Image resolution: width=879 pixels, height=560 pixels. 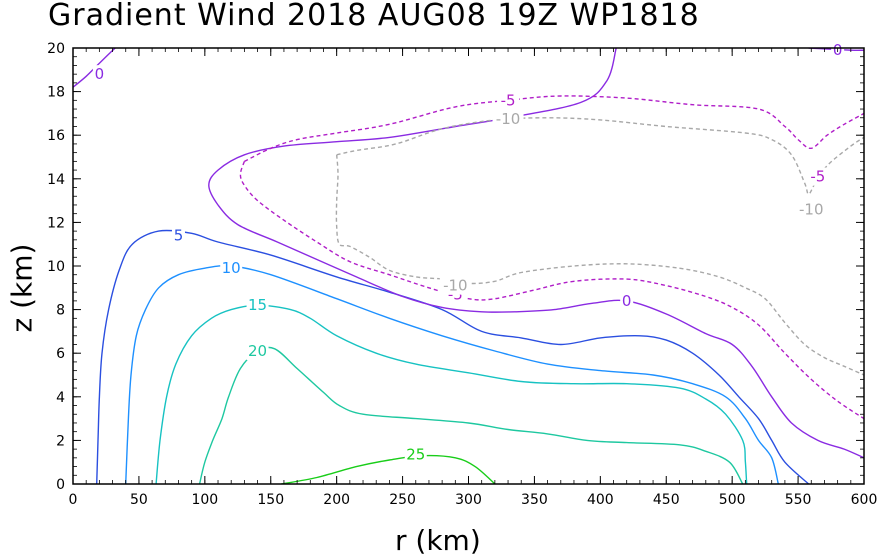 What do you see at coordinates (864, 500) in the screenshot?
I see `x-tick-label: 600` at bounding box center [864, 500].